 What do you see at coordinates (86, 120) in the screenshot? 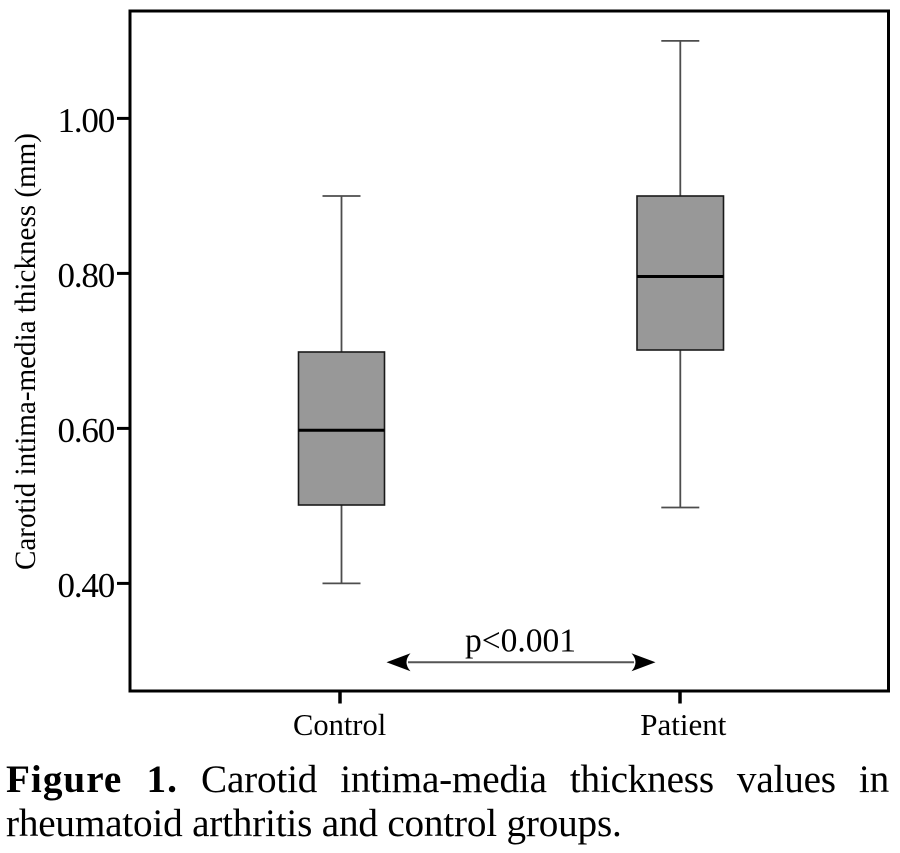
I see `svg-text: 1.00` at bounding box center [86, 120].